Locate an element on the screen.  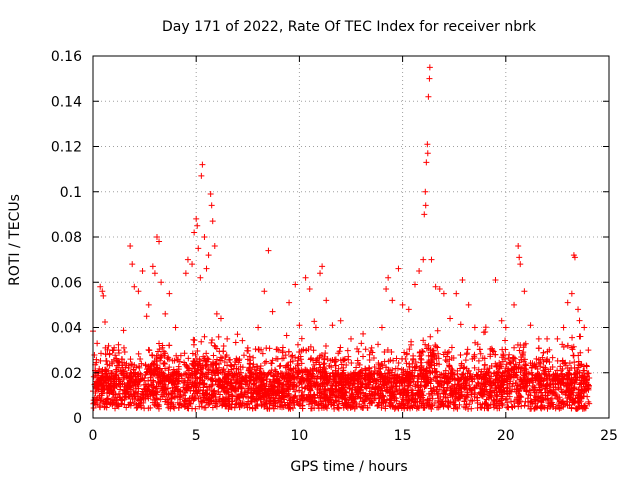
y-axis-label: ROTI / TECUs is located at coordinates (15, 240).